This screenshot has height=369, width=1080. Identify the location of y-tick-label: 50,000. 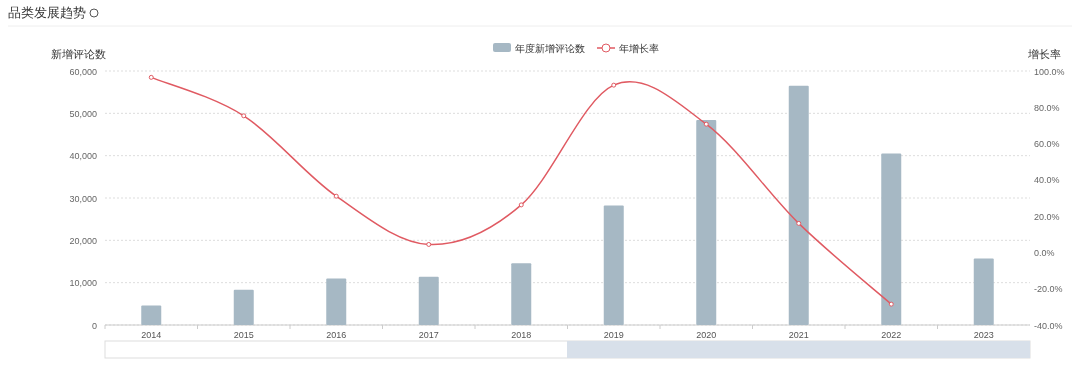
(83, 113).